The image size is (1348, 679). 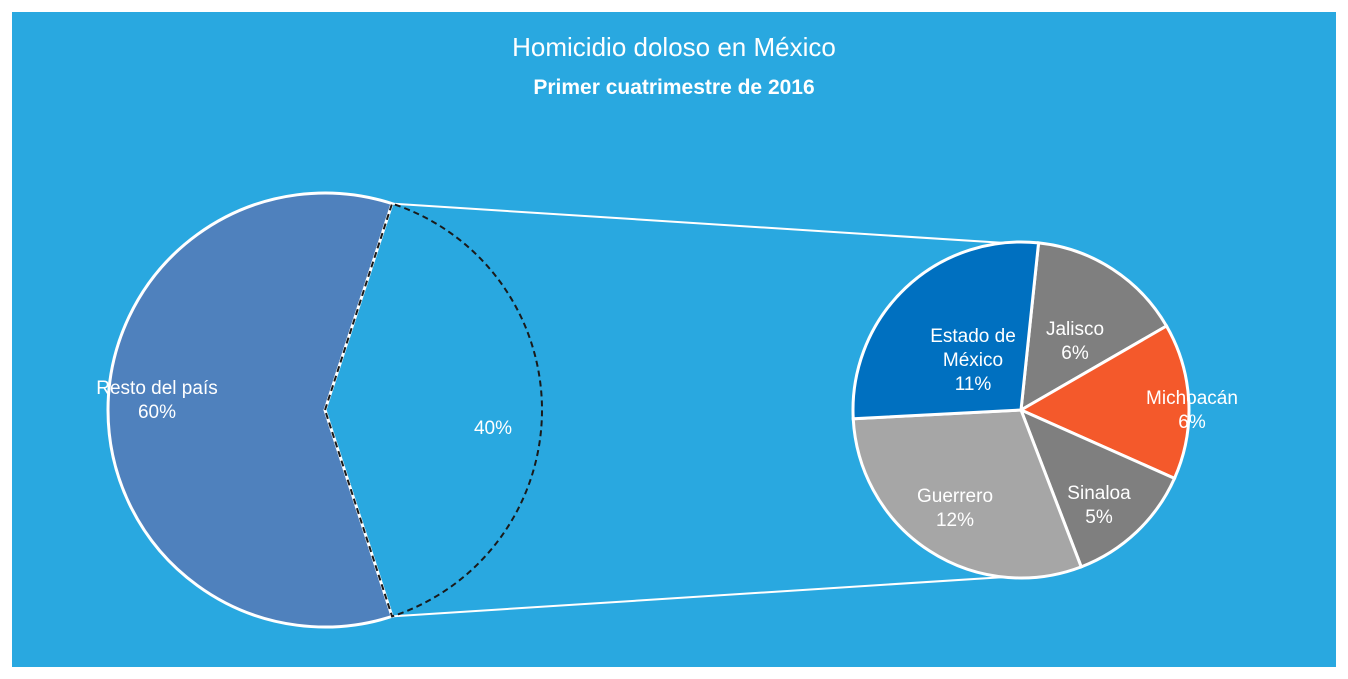 What do you see at coordinates (433, 410) in the screenshot?
I see `slice-other` at bounding box center [433, 410].